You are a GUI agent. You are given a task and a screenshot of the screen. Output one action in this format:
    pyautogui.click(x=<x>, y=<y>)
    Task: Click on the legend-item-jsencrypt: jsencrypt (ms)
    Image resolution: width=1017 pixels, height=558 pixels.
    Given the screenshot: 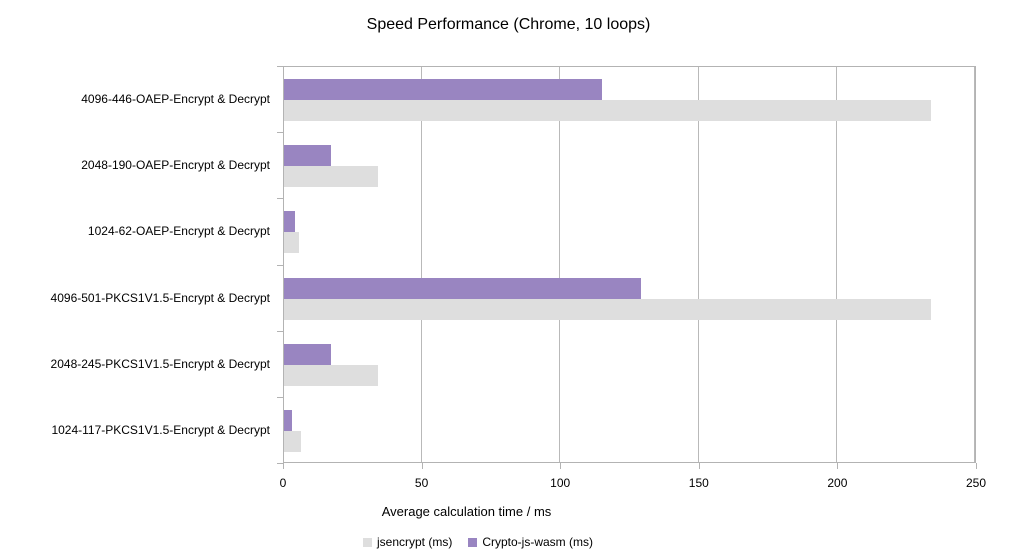 What is the action you would take?
    pyautogui.click(x=407, y=542)
    